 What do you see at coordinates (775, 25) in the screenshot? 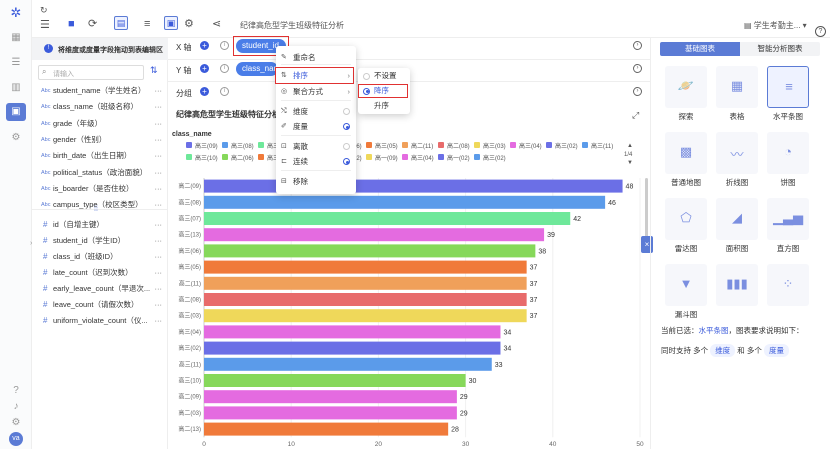
I see `dataset-selector: ▤ 学生考勤主... ▾` at bounding box center [775, 25].